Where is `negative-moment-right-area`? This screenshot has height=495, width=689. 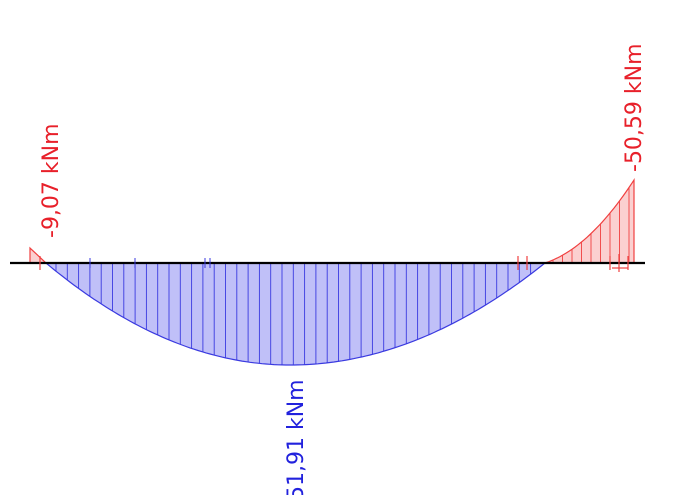
negative-moment-right-area is located at coordinates (589, 221).